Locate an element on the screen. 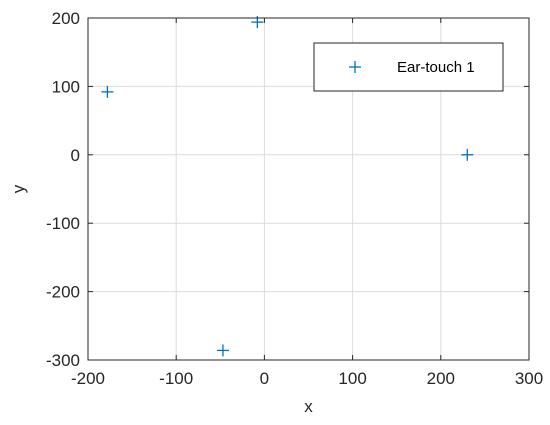 This screenshot has height=425, width=550. y-tick-labels: -300 -200 -100 0 100 200 is located at coordinates (63, 189).